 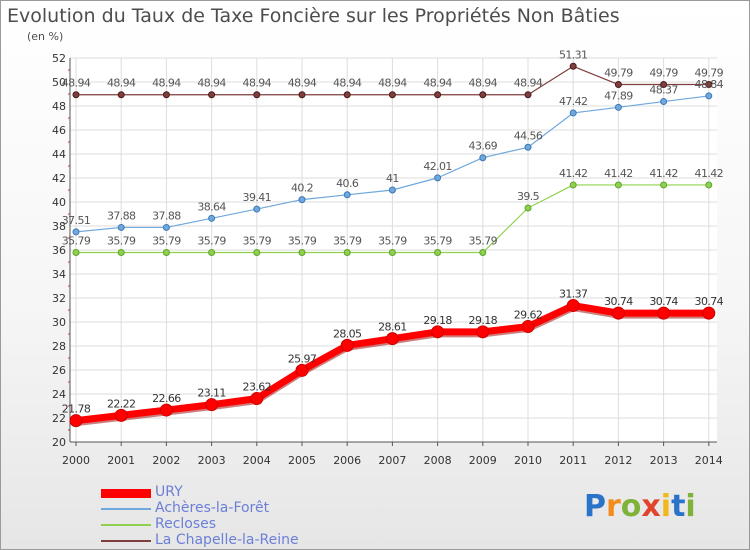 What do you see at coordinates (121, 460) in the screenshot?
I see `x-tick-label: 2001` at bounding box center [121, 460].